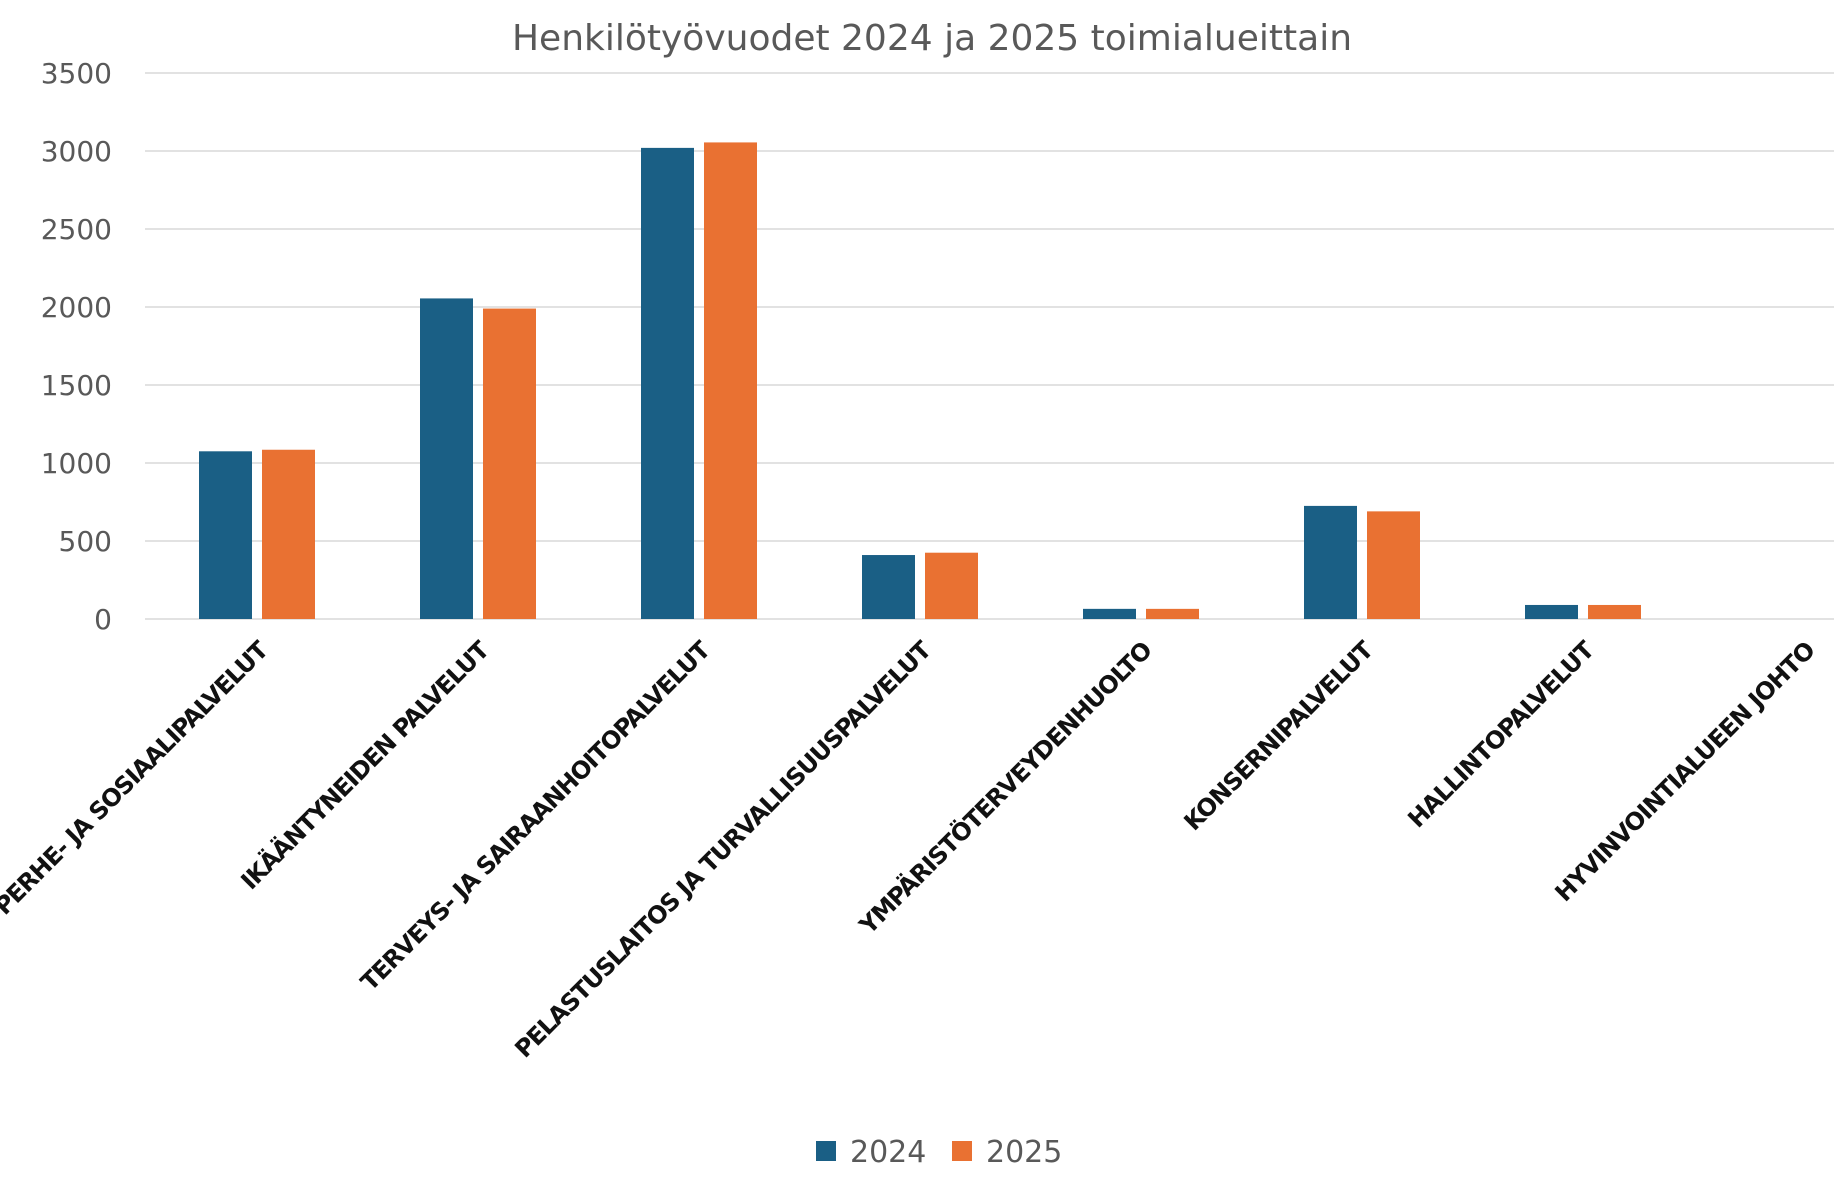 The width and height of the screenshot is (1834, 1180). Describe the element at coordinates (76, 229) in the screenshot. I see `y-tick-label: 2500` at that location.